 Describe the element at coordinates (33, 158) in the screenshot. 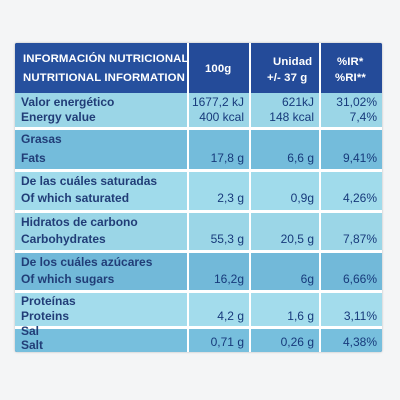

I see `row-label-en: Fats` at that location.